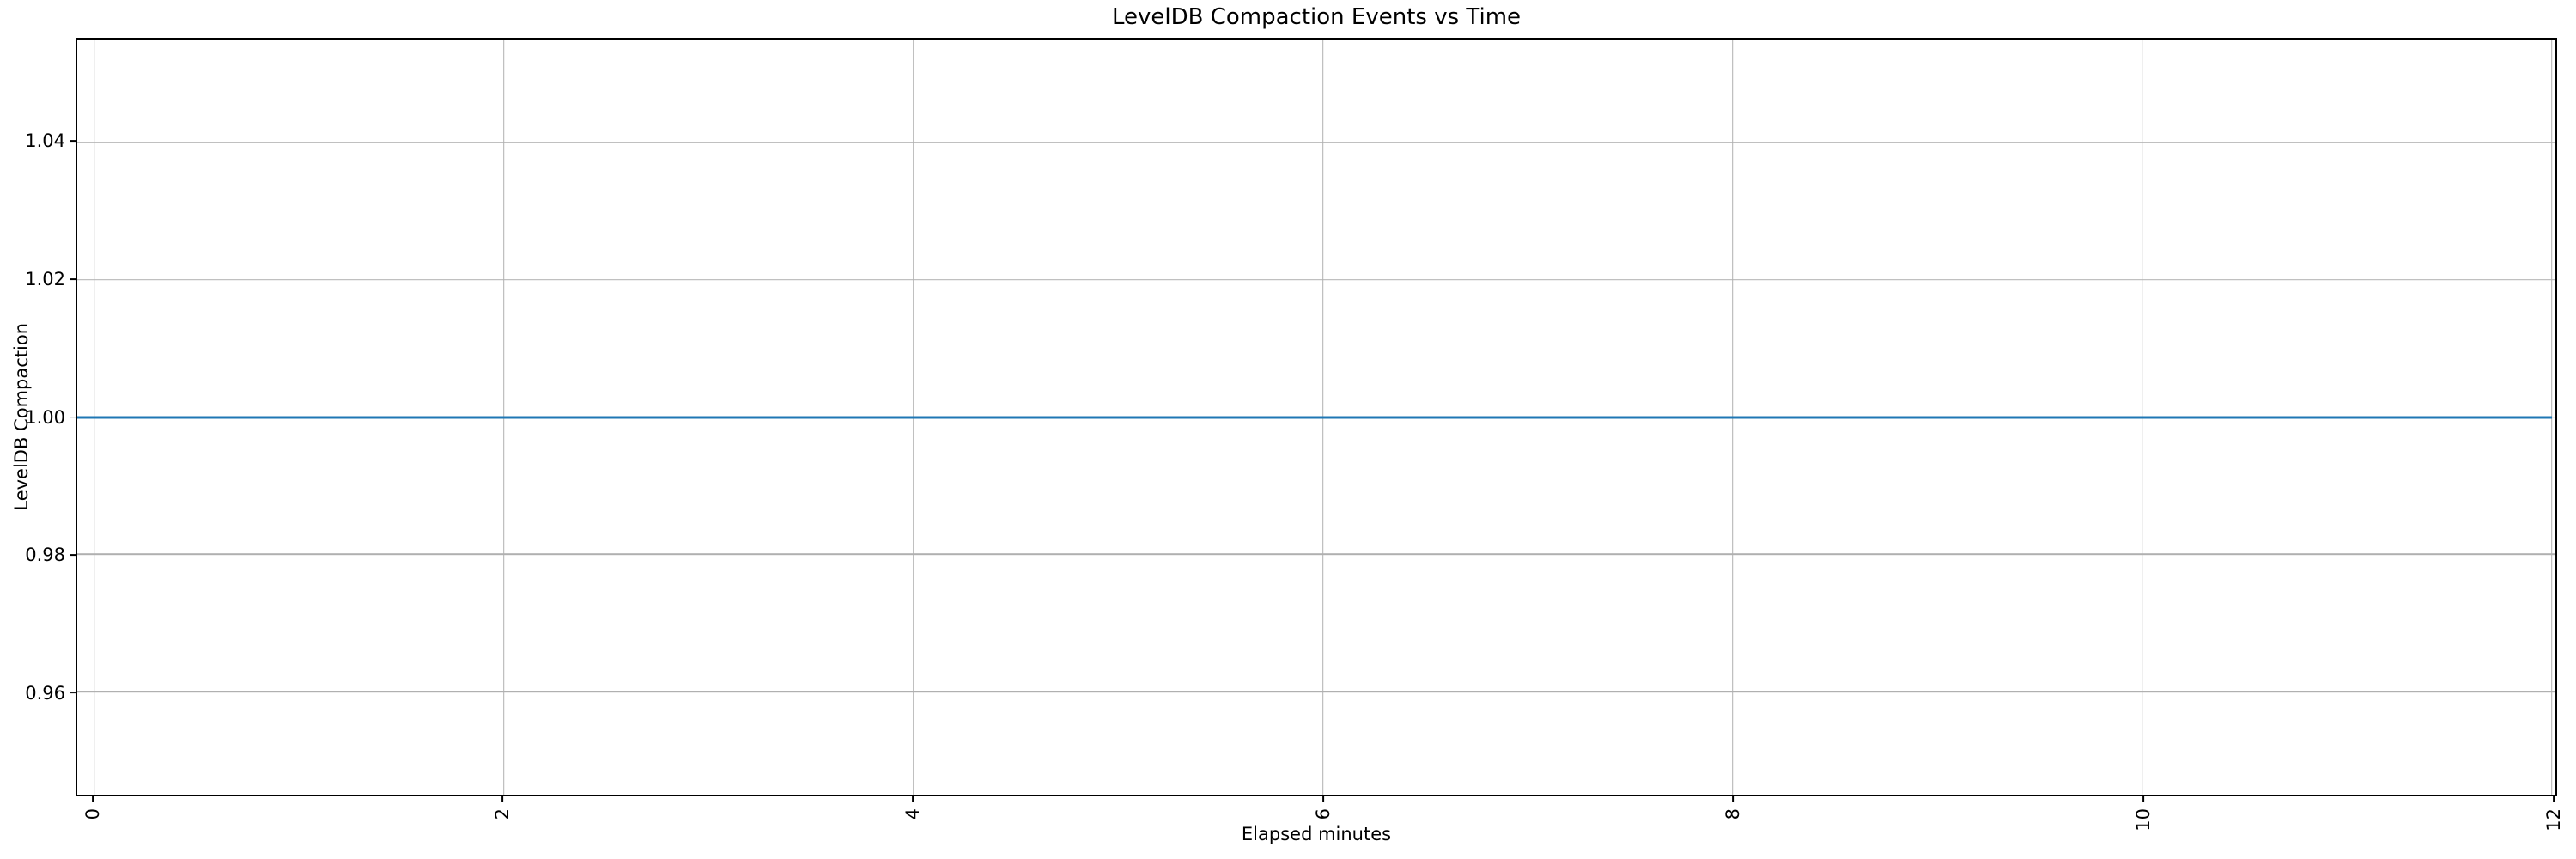 Image resolution: width=2576 pixels, height=859 pixels. Describe the element at coordinates (45, 142) in the screenshot. I see `y-tick-label: 1.04` at that location.